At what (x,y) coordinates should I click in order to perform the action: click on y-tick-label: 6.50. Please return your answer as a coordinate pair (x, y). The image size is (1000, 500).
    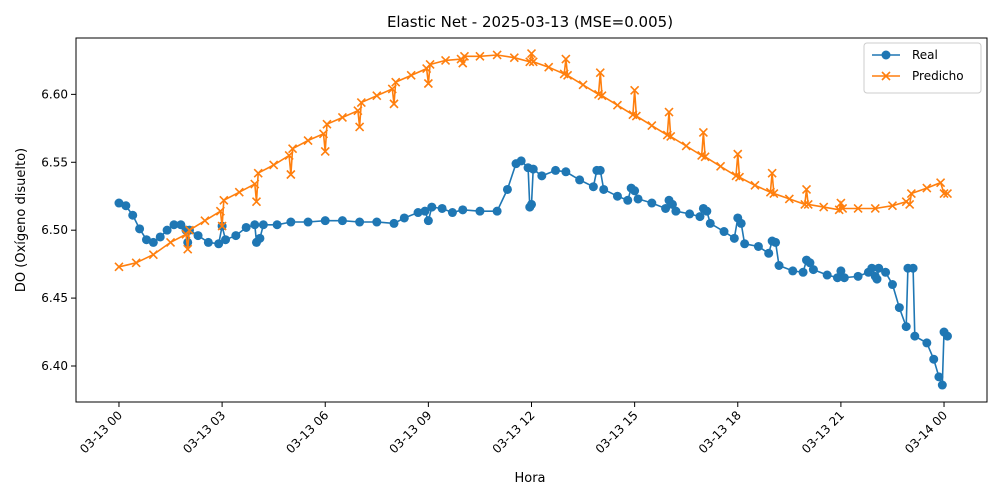
    Looking at the image, I should click on (54, 230).